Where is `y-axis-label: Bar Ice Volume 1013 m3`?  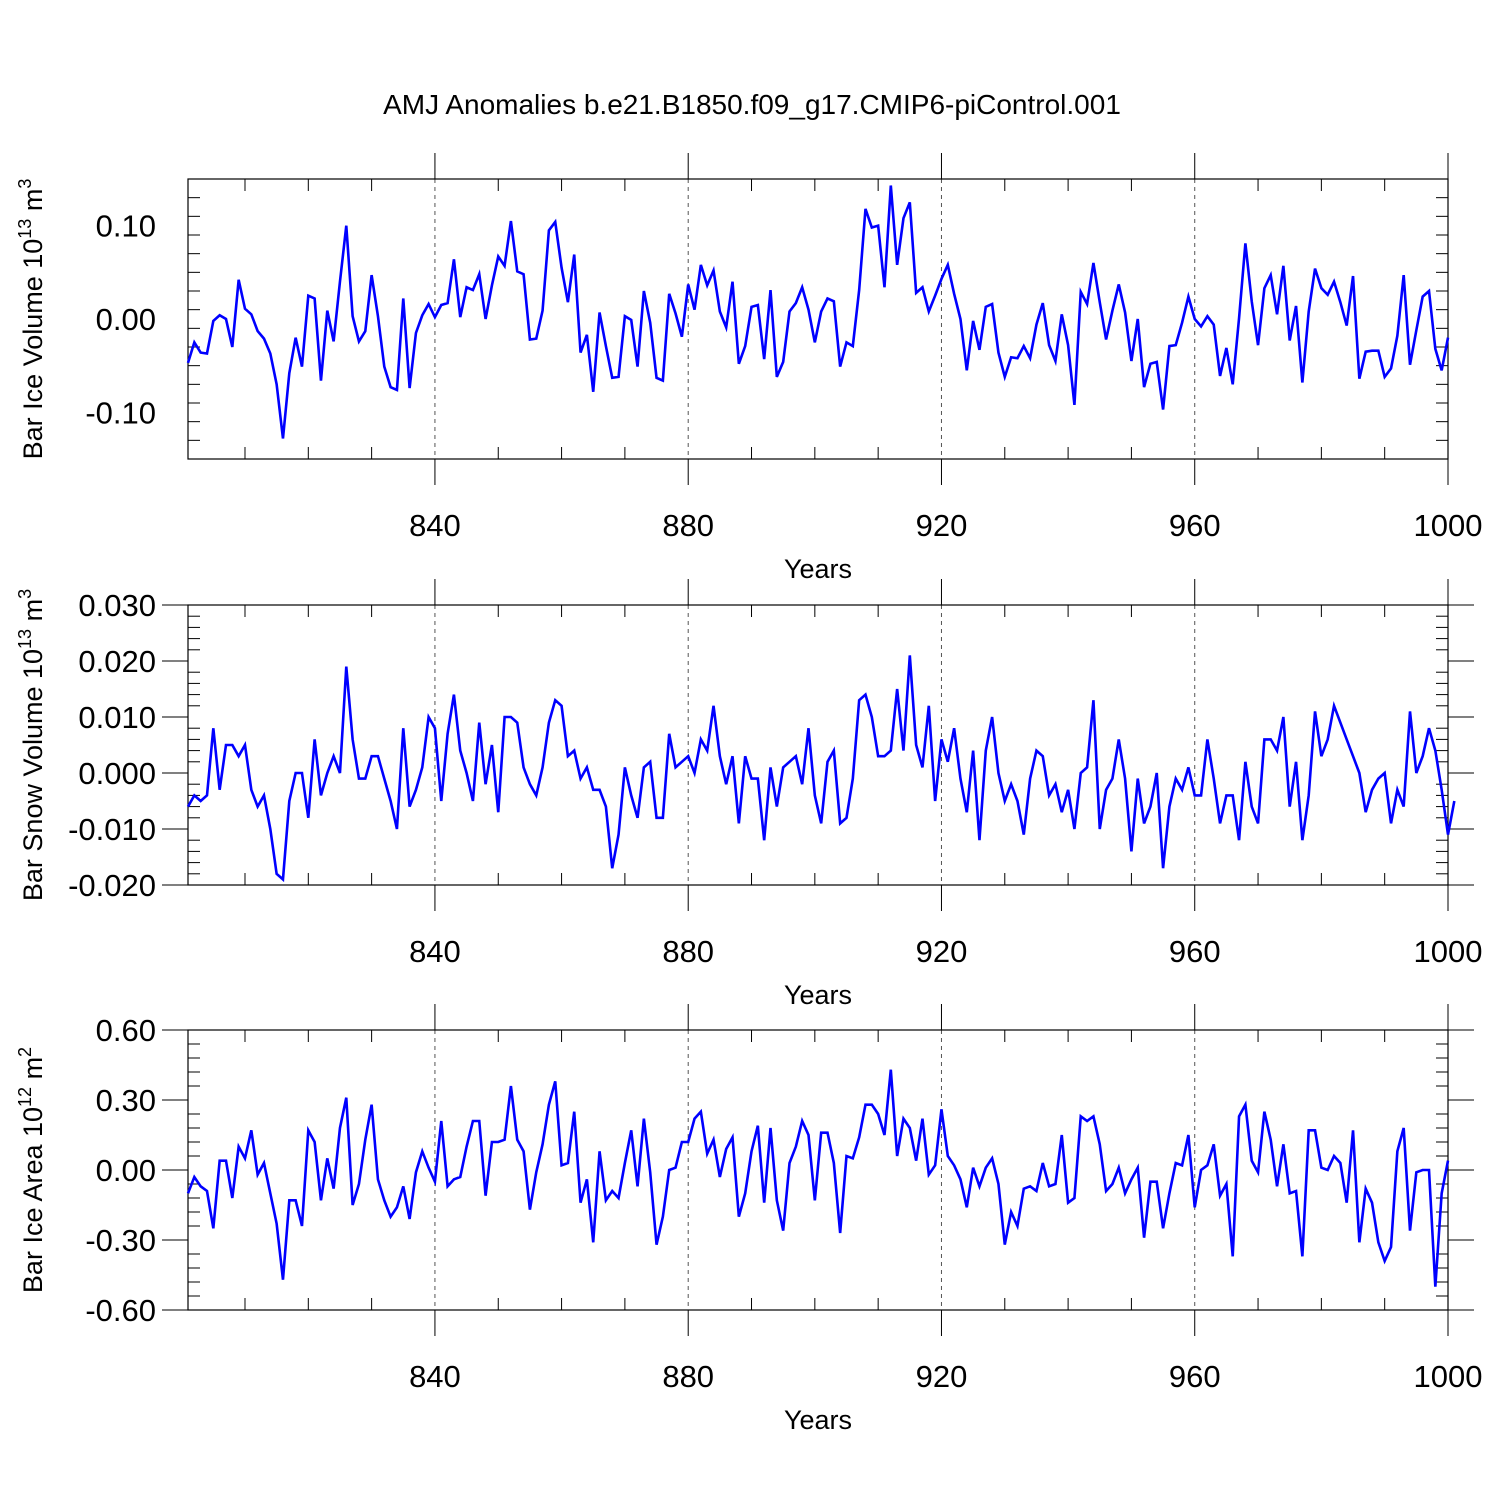 y-axis-label: Bar Ice Volume 1013 m3 is located at coordinates (31, 319).